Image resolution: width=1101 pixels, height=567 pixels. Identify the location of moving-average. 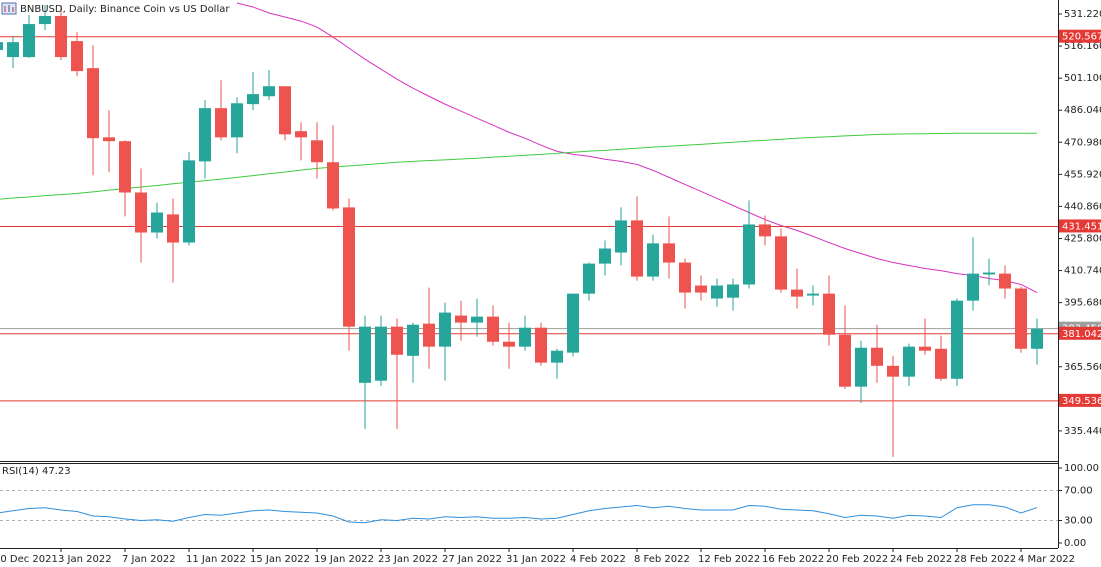
(518, 166).